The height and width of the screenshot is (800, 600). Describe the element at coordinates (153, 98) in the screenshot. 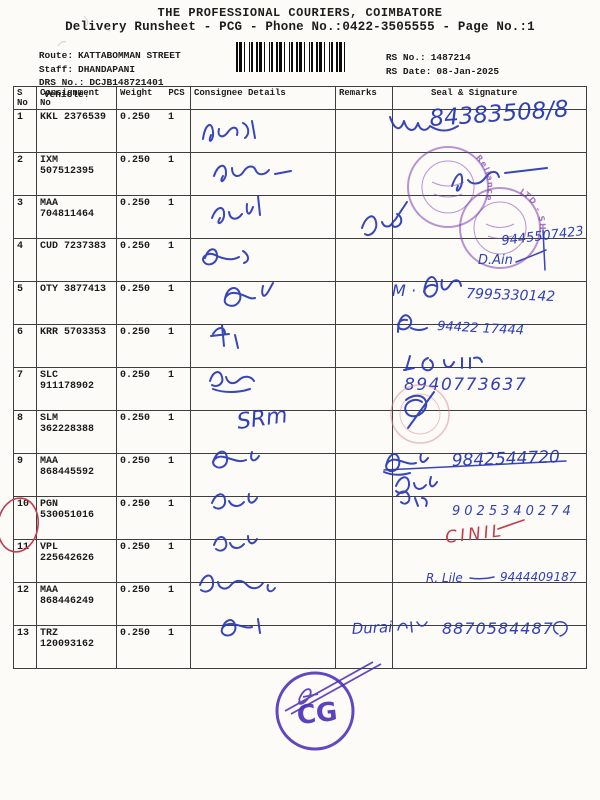

I see `header-weight-pcs: Weight PCS` at that location.